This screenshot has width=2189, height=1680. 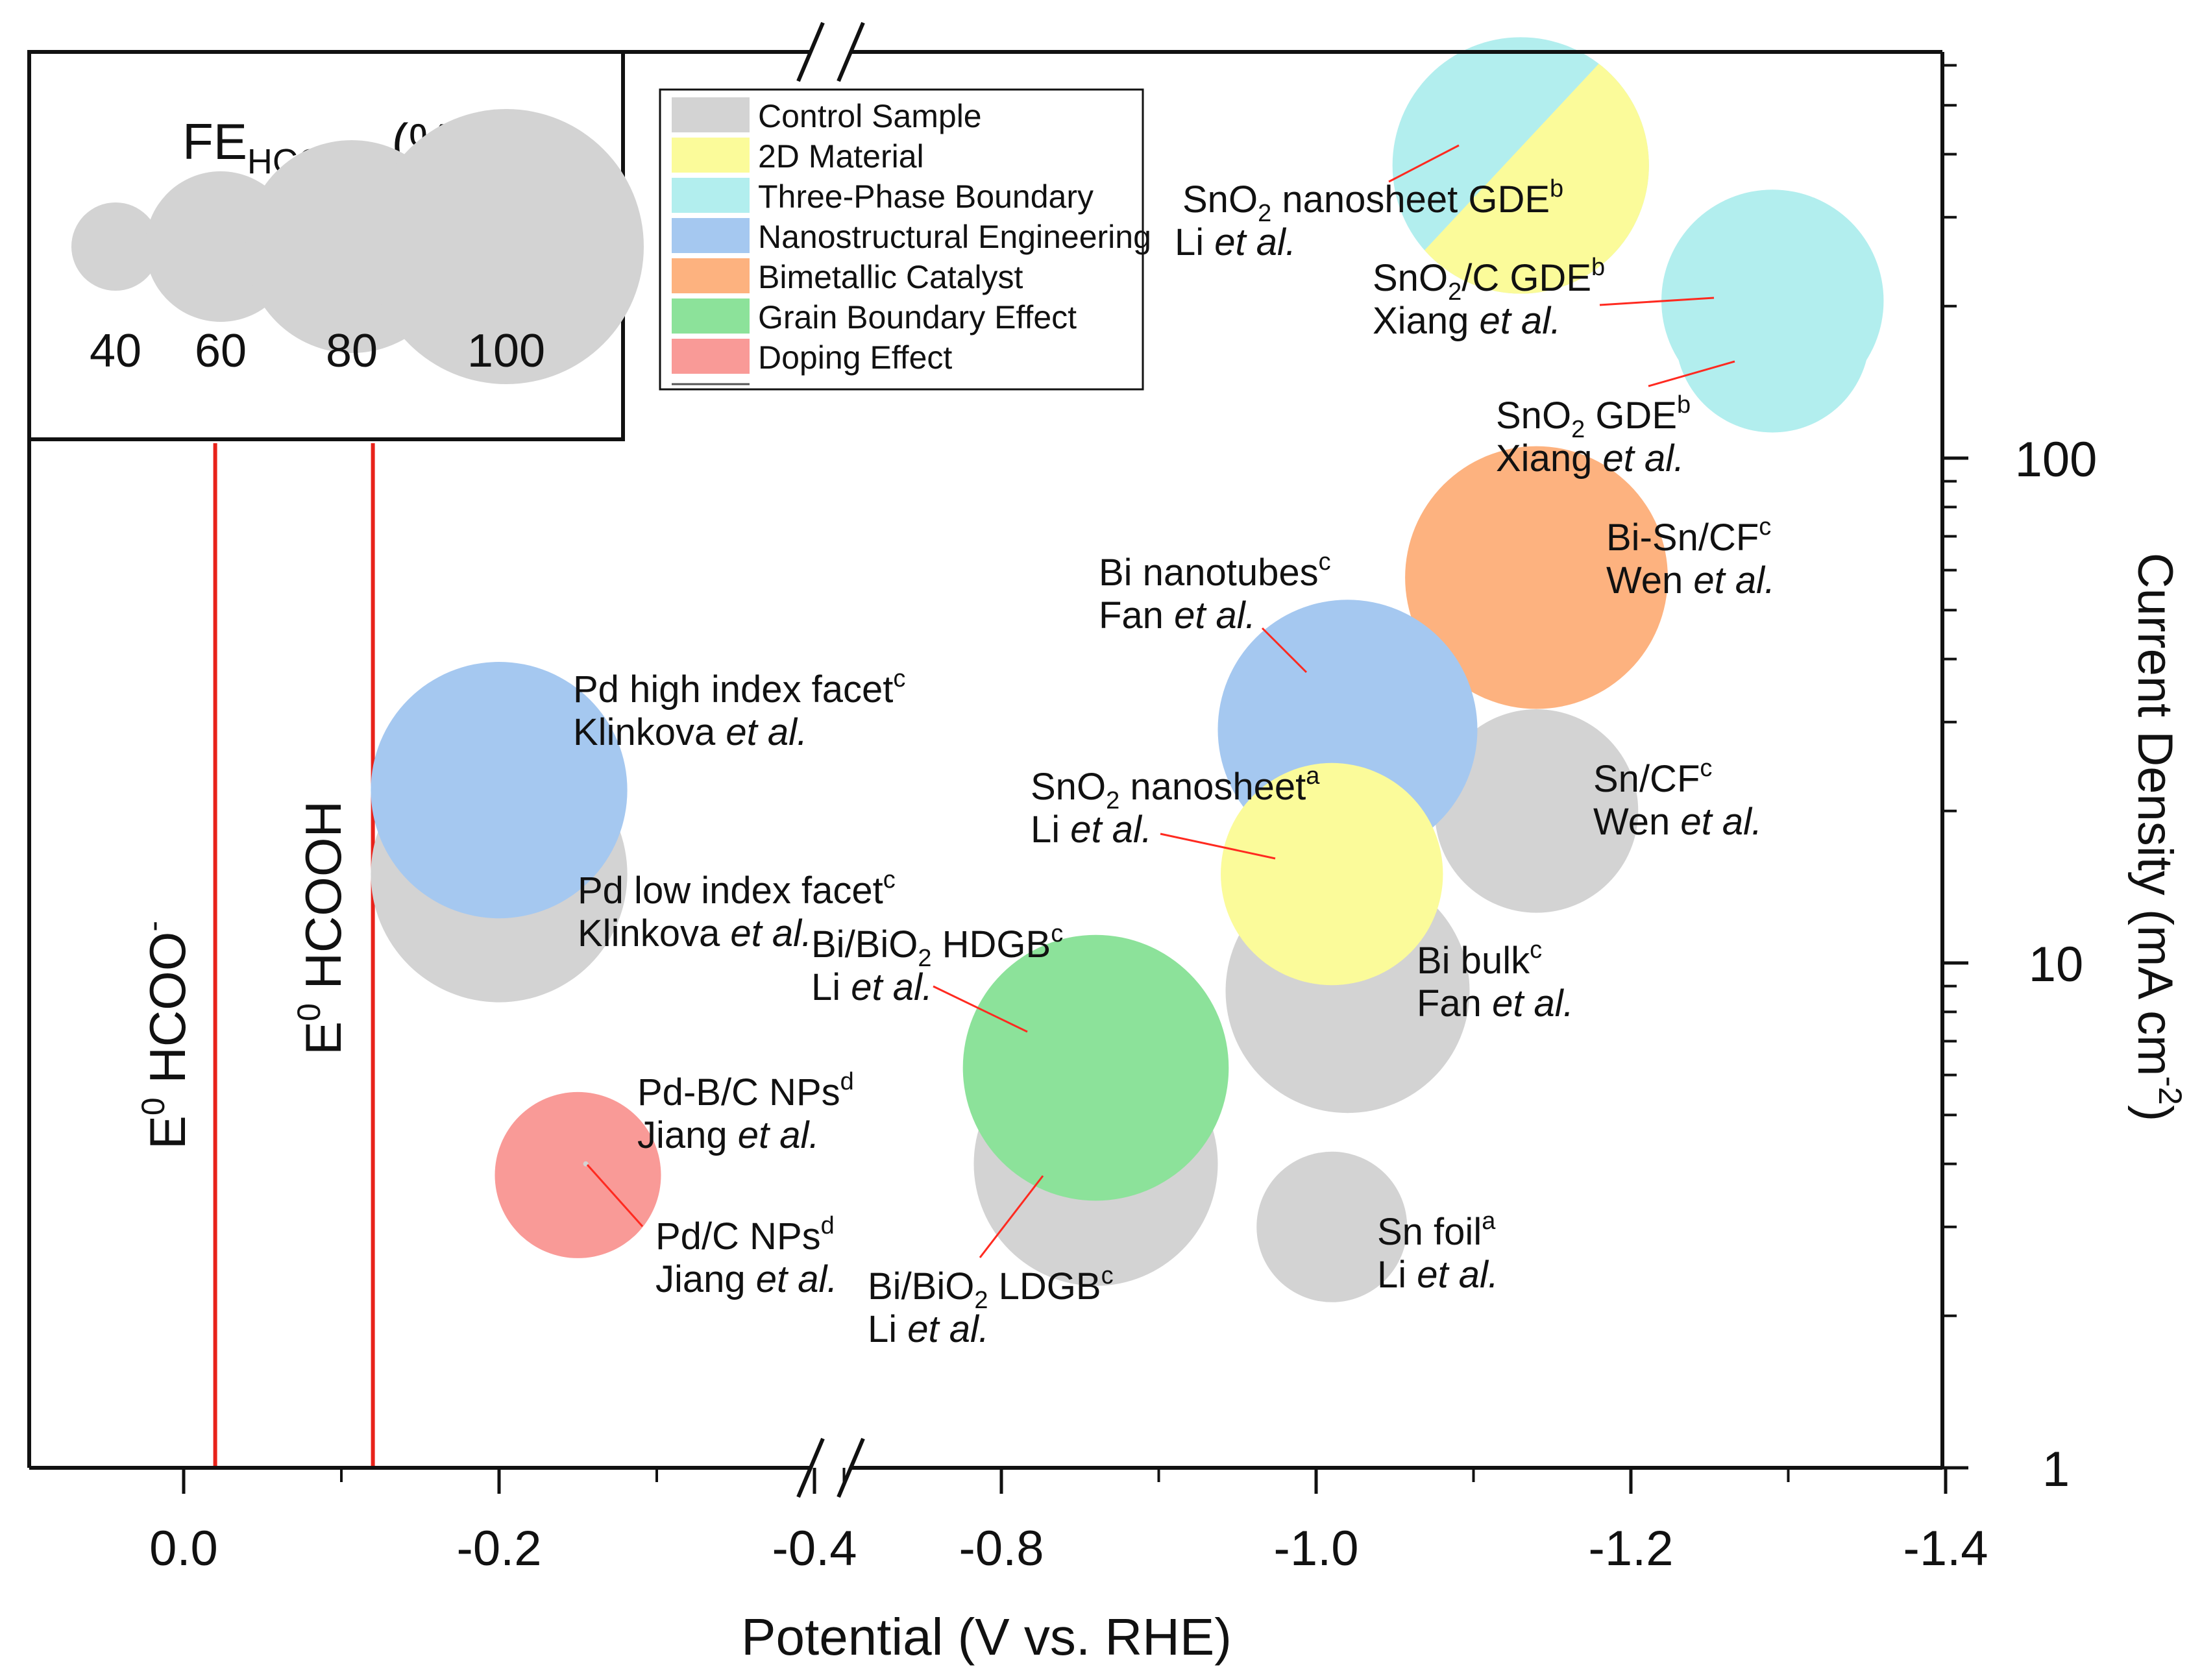 What do you see at coordinates (746, 1091) in the screenshot?
I see `point-label: Pd-B/C NPsd` at bounding box center [746, 1091].